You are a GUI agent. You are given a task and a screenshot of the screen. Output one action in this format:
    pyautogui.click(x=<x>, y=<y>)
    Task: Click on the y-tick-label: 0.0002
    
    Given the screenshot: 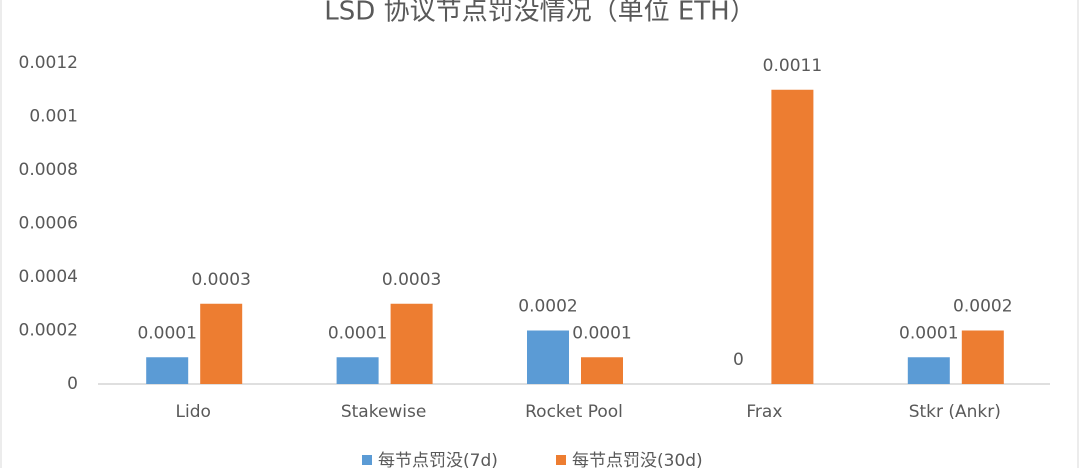 What is the action you would take?
    pyautogui.click(x=48, y=331)
    